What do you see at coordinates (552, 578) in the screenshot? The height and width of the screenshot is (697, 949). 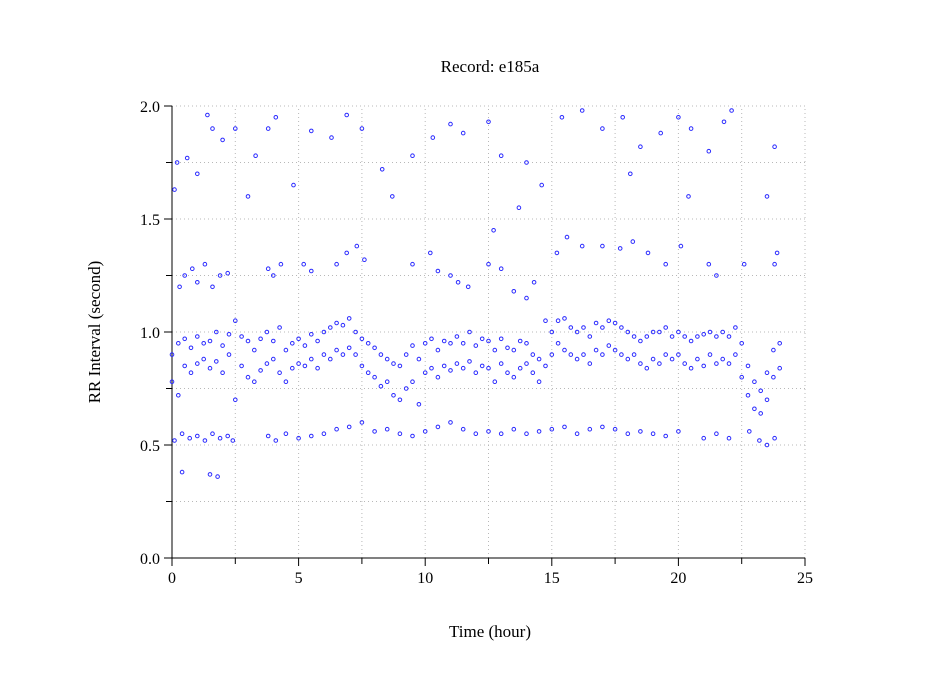 I see `x-tick-label: 15` at bounding box center [552, 578].